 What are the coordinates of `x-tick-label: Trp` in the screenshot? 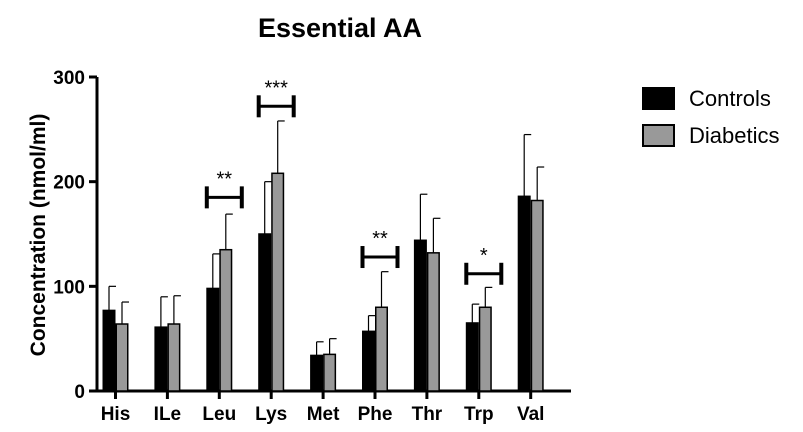 It's located at (479, 414).